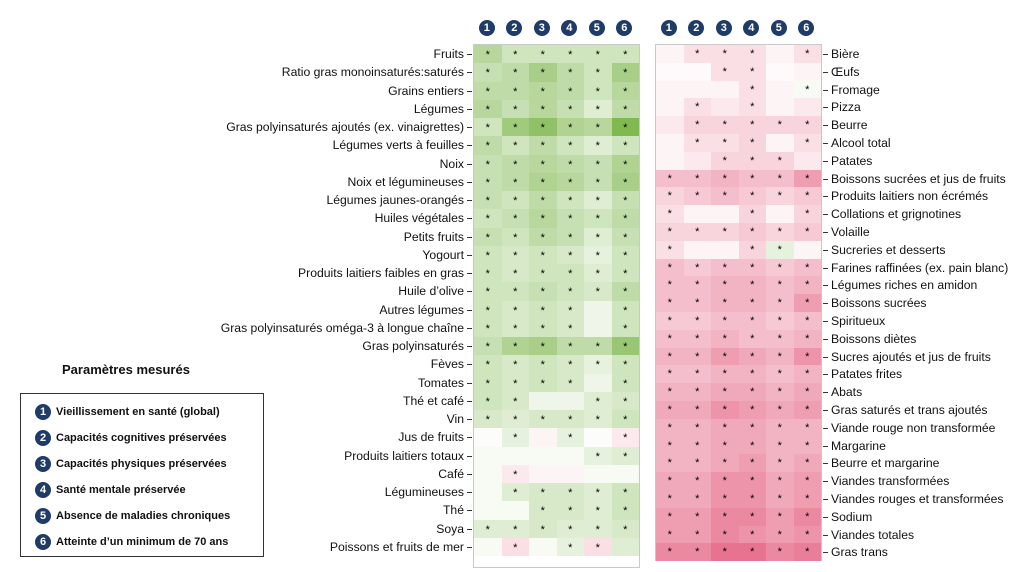 The image size is (1024, 572). I want to click on row-label: Thé et café, so click(433, 400).